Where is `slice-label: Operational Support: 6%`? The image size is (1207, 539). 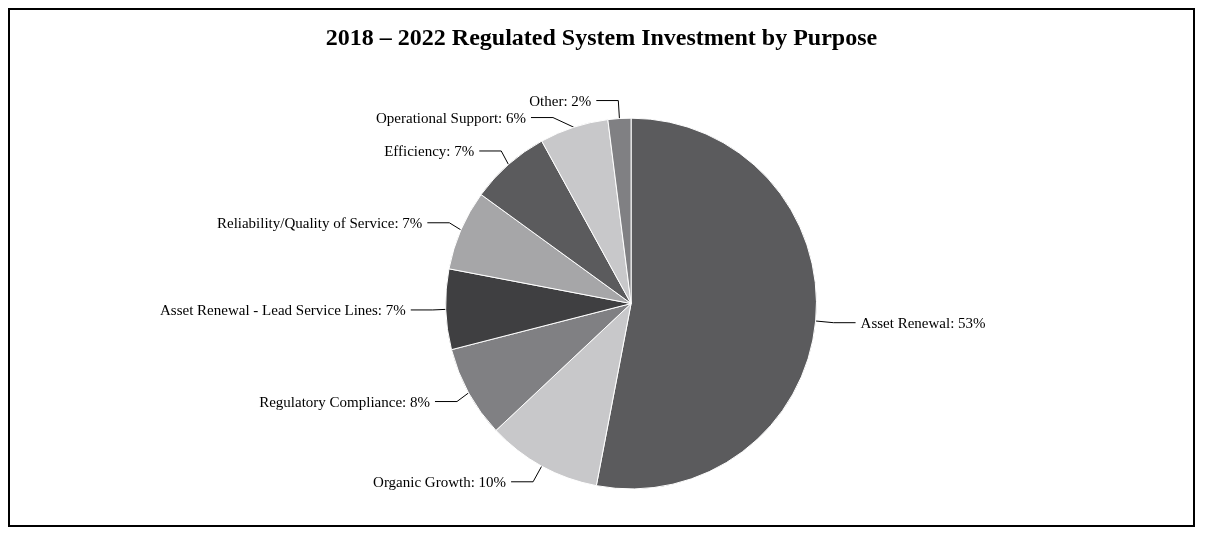 slice-label: Operational Support: 6% is located at coordinates (451, 117).